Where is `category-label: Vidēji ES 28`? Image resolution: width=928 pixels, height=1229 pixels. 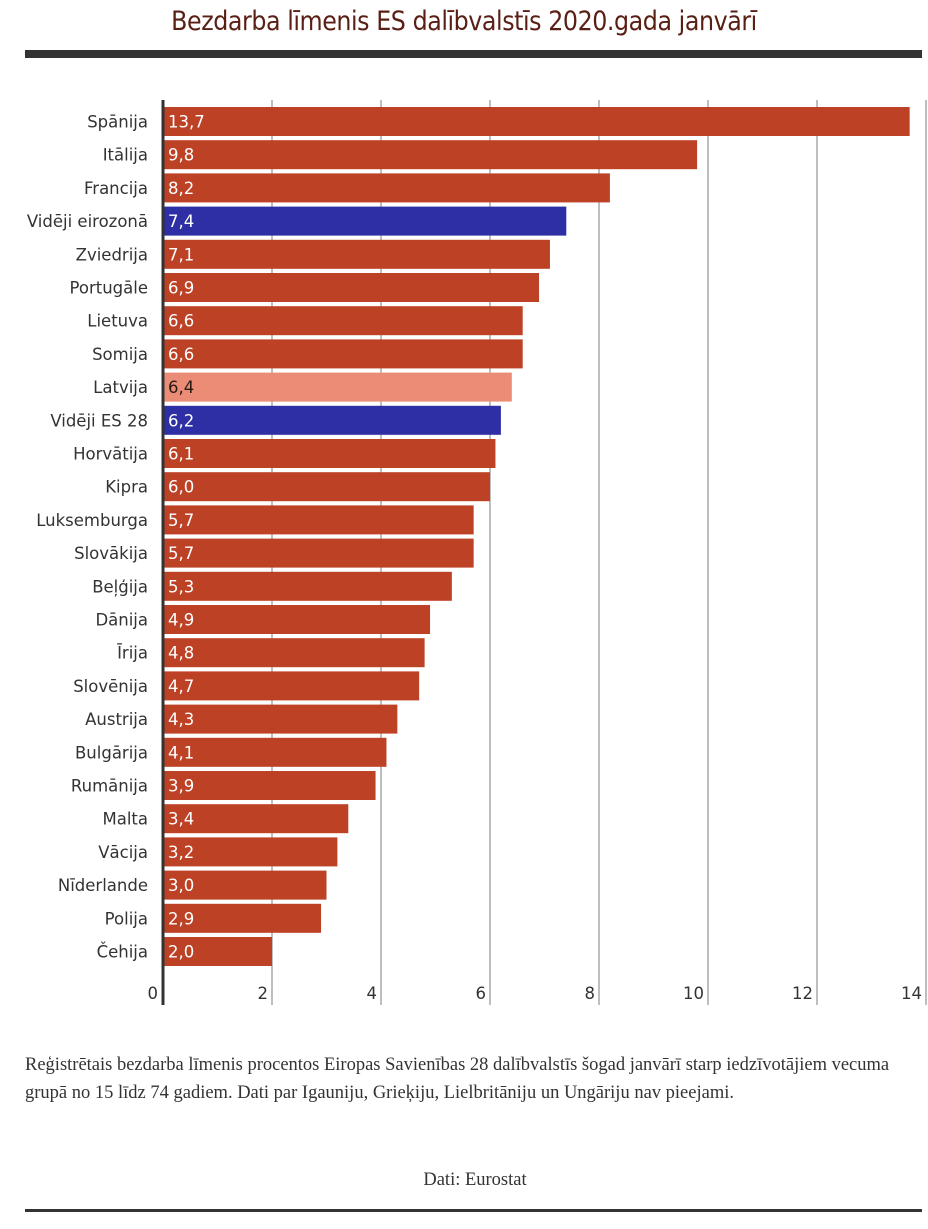
category-label: Vidēji ES 28 is located at coordinates (99, 420).